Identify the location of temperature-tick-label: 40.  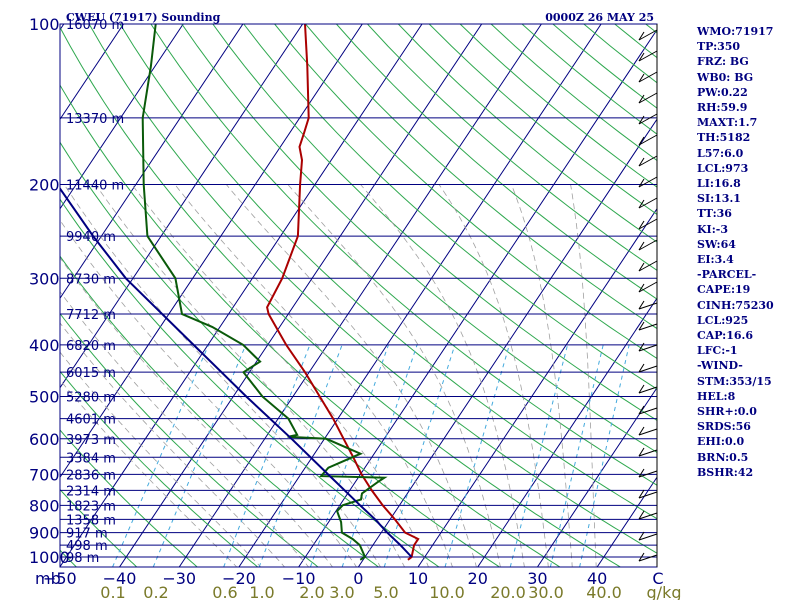
(597, 578).